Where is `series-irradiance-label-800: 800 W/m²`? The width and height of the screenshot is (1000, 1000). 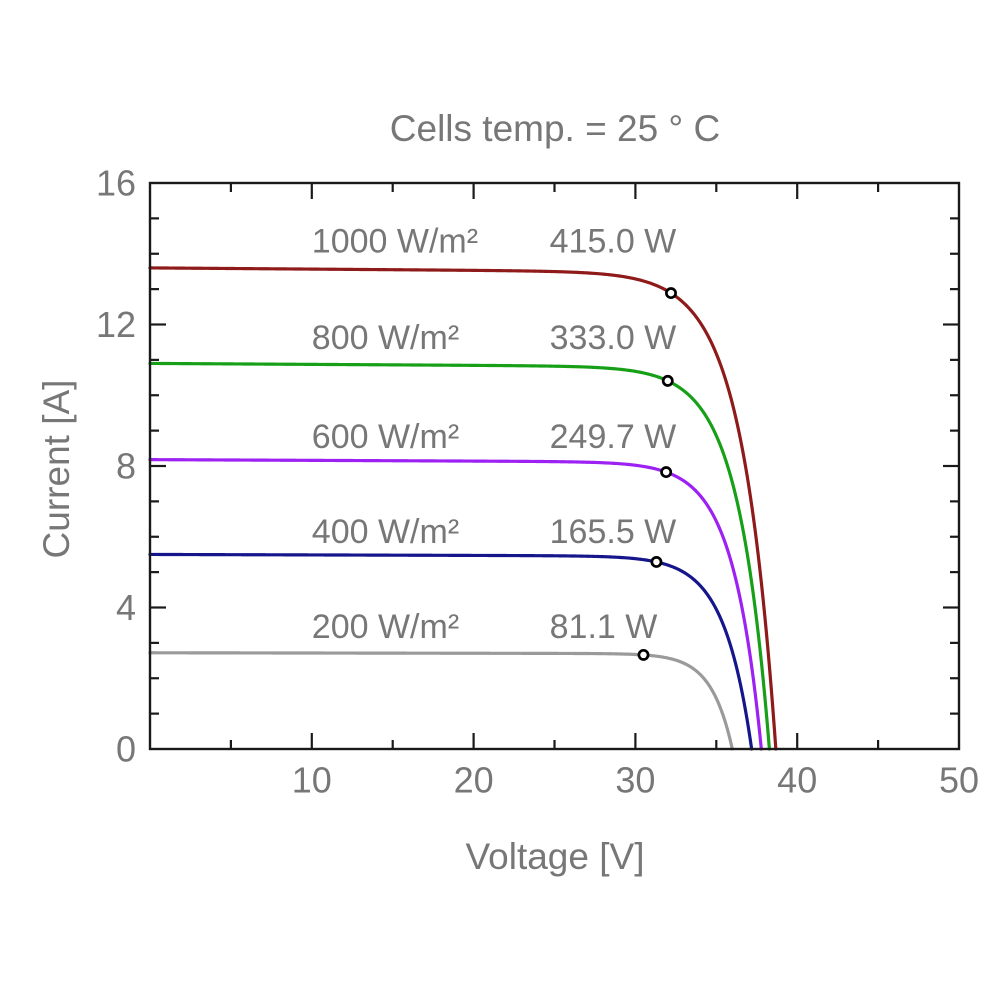
series-irradiance-label-800: 800 W/m² is located at coordinates (385, 338).